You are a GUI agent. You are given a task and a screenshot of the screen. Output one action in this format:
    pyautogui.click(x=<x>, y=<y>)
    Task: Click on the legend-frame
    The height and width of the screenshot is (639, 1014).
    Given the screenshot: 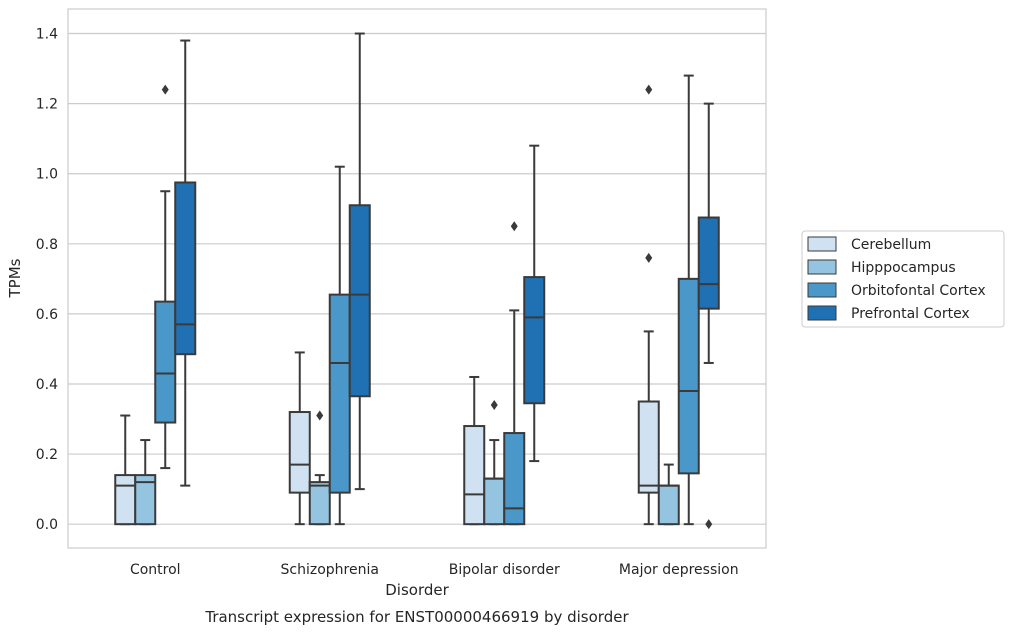 What is the action you would take?
    pyautogui.click(x=903, y=279)
    